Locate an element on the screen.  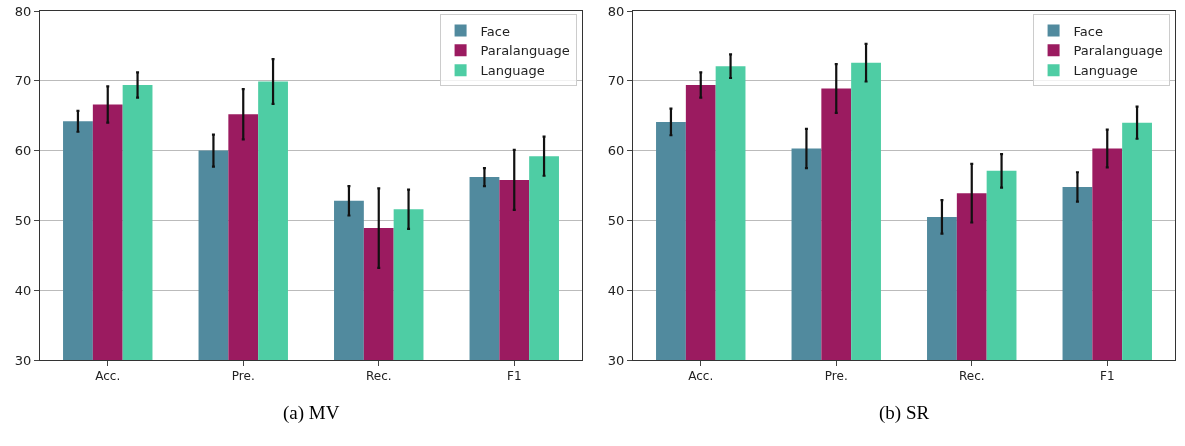
text: (a) MV is located at coordinates (311, 413).